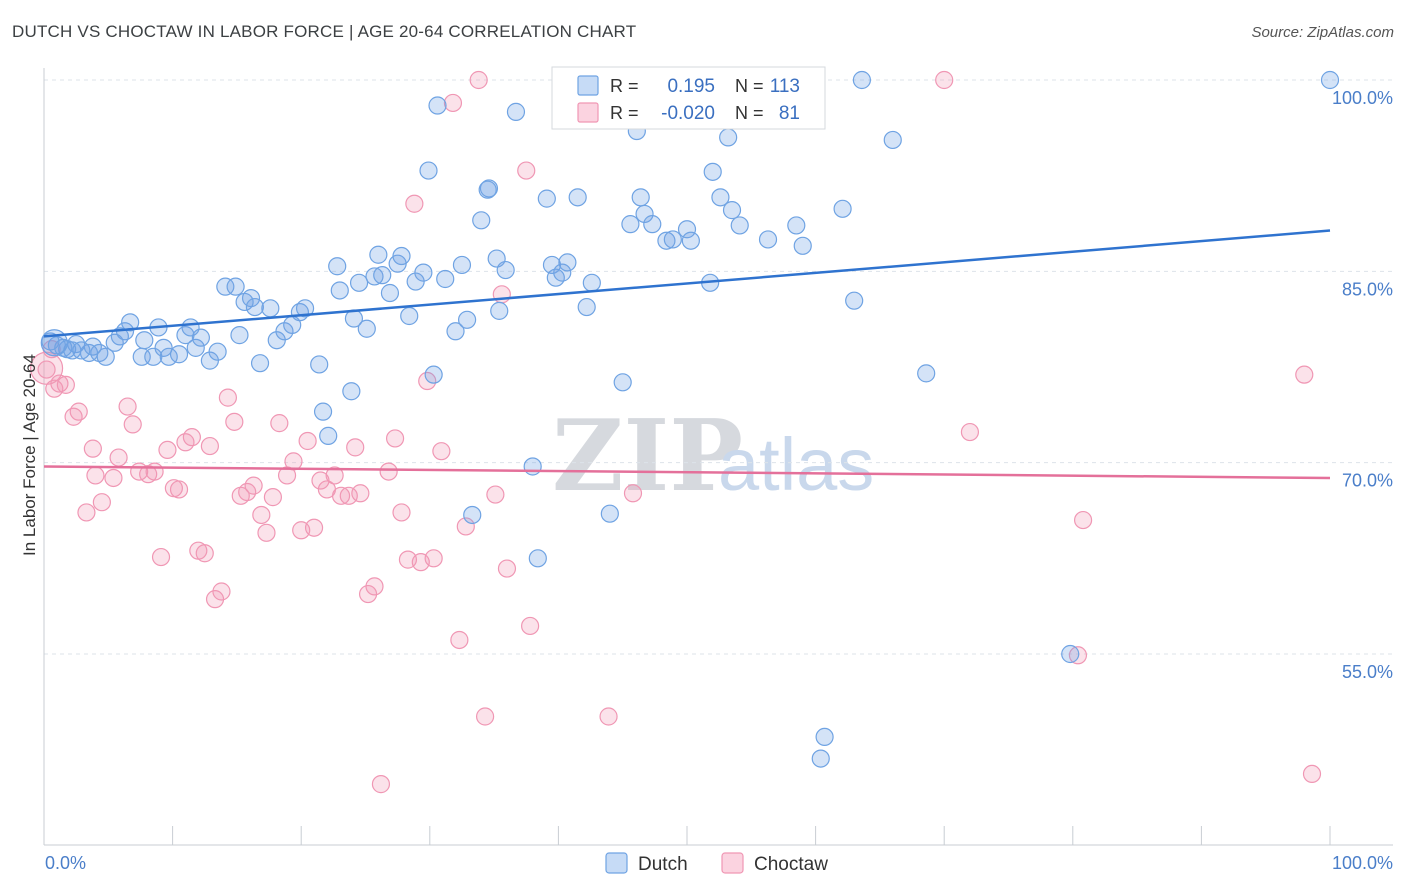  Describe the element at coordinates (624, 86) in the screenshot. I see `legend-r-label-dutch: R =` at that location.